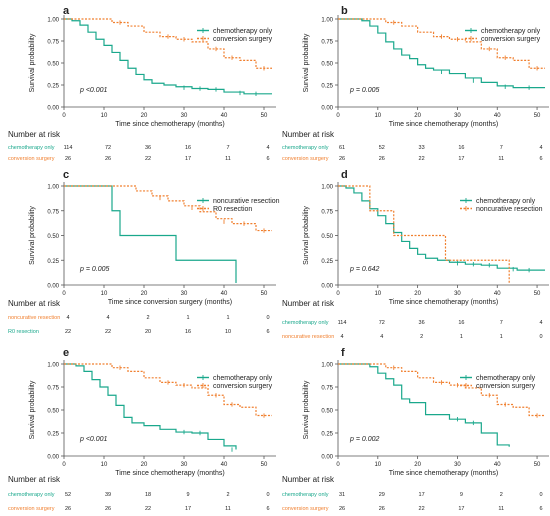 This screenshot has height=516, width=550. I want to click on risk-value: 9, so click(187, 495).